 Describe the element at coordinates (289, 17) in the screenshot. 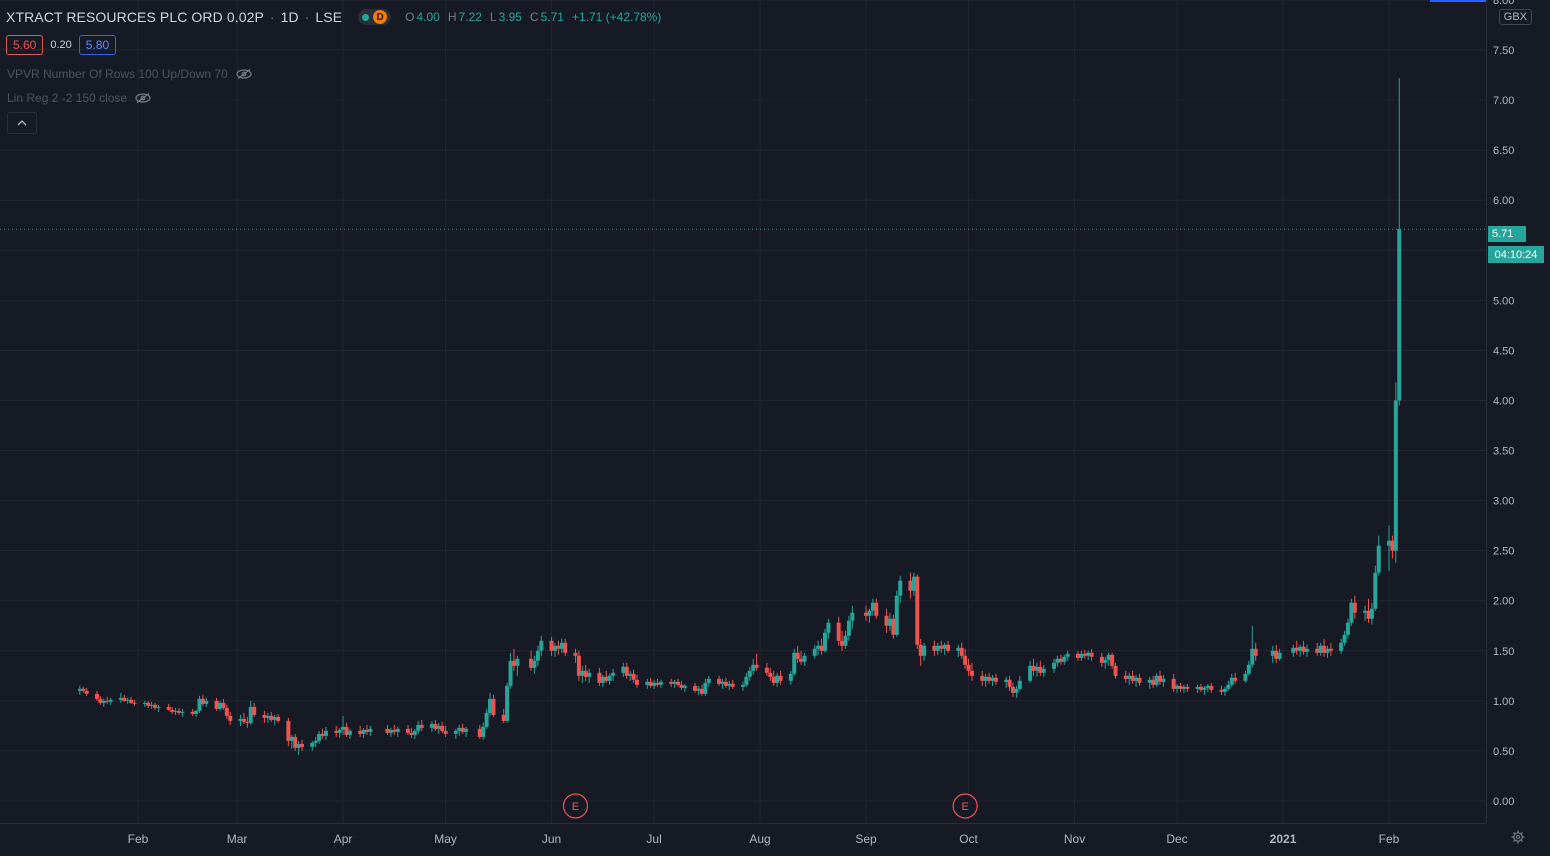

I see `interval-label: 1D` at that location.